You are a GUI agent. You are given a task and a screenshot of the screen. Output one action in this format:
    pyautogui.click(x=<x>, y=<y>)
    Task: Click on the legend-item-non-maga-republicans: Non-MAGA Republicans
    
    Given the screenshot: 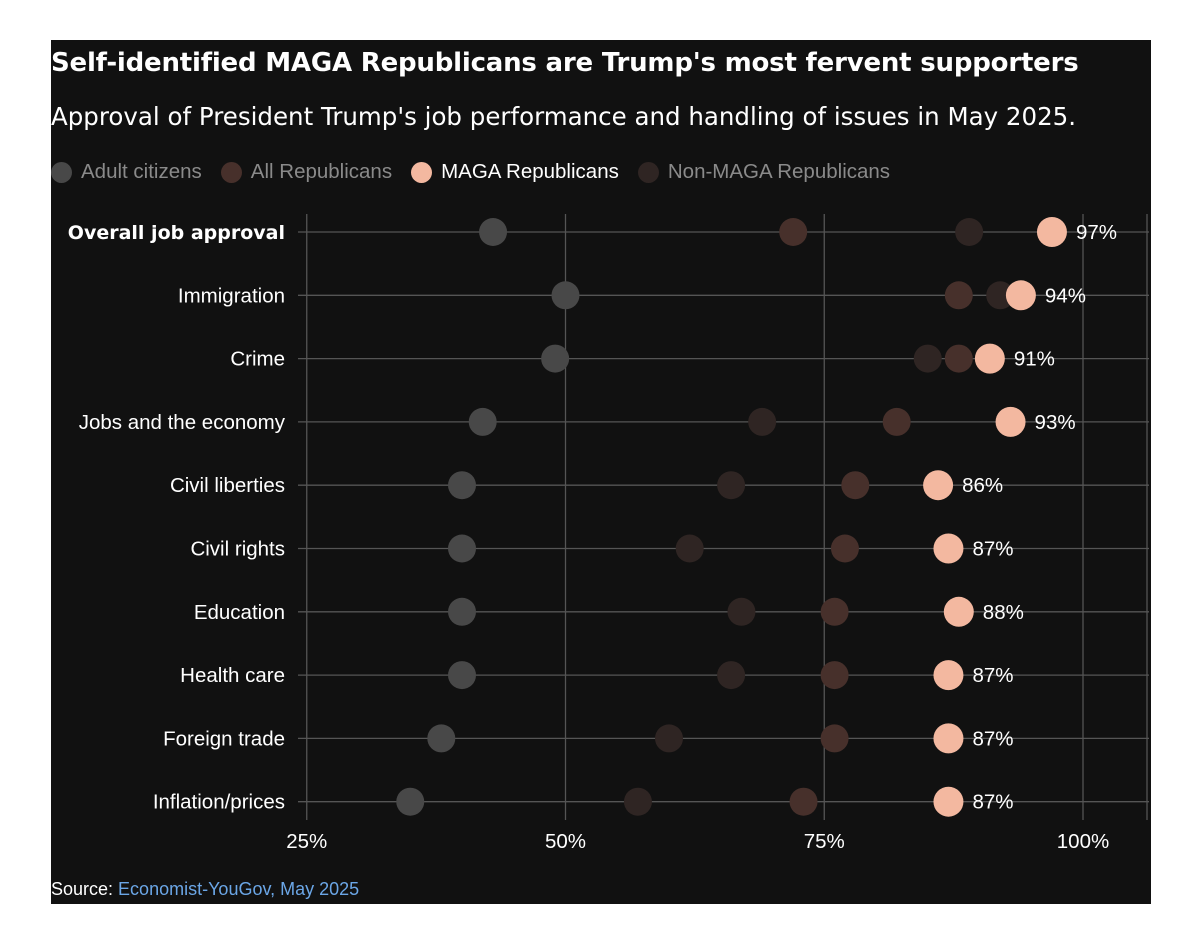 What is the action you would take?
    pyautogui.click(x=764, y=172)
    